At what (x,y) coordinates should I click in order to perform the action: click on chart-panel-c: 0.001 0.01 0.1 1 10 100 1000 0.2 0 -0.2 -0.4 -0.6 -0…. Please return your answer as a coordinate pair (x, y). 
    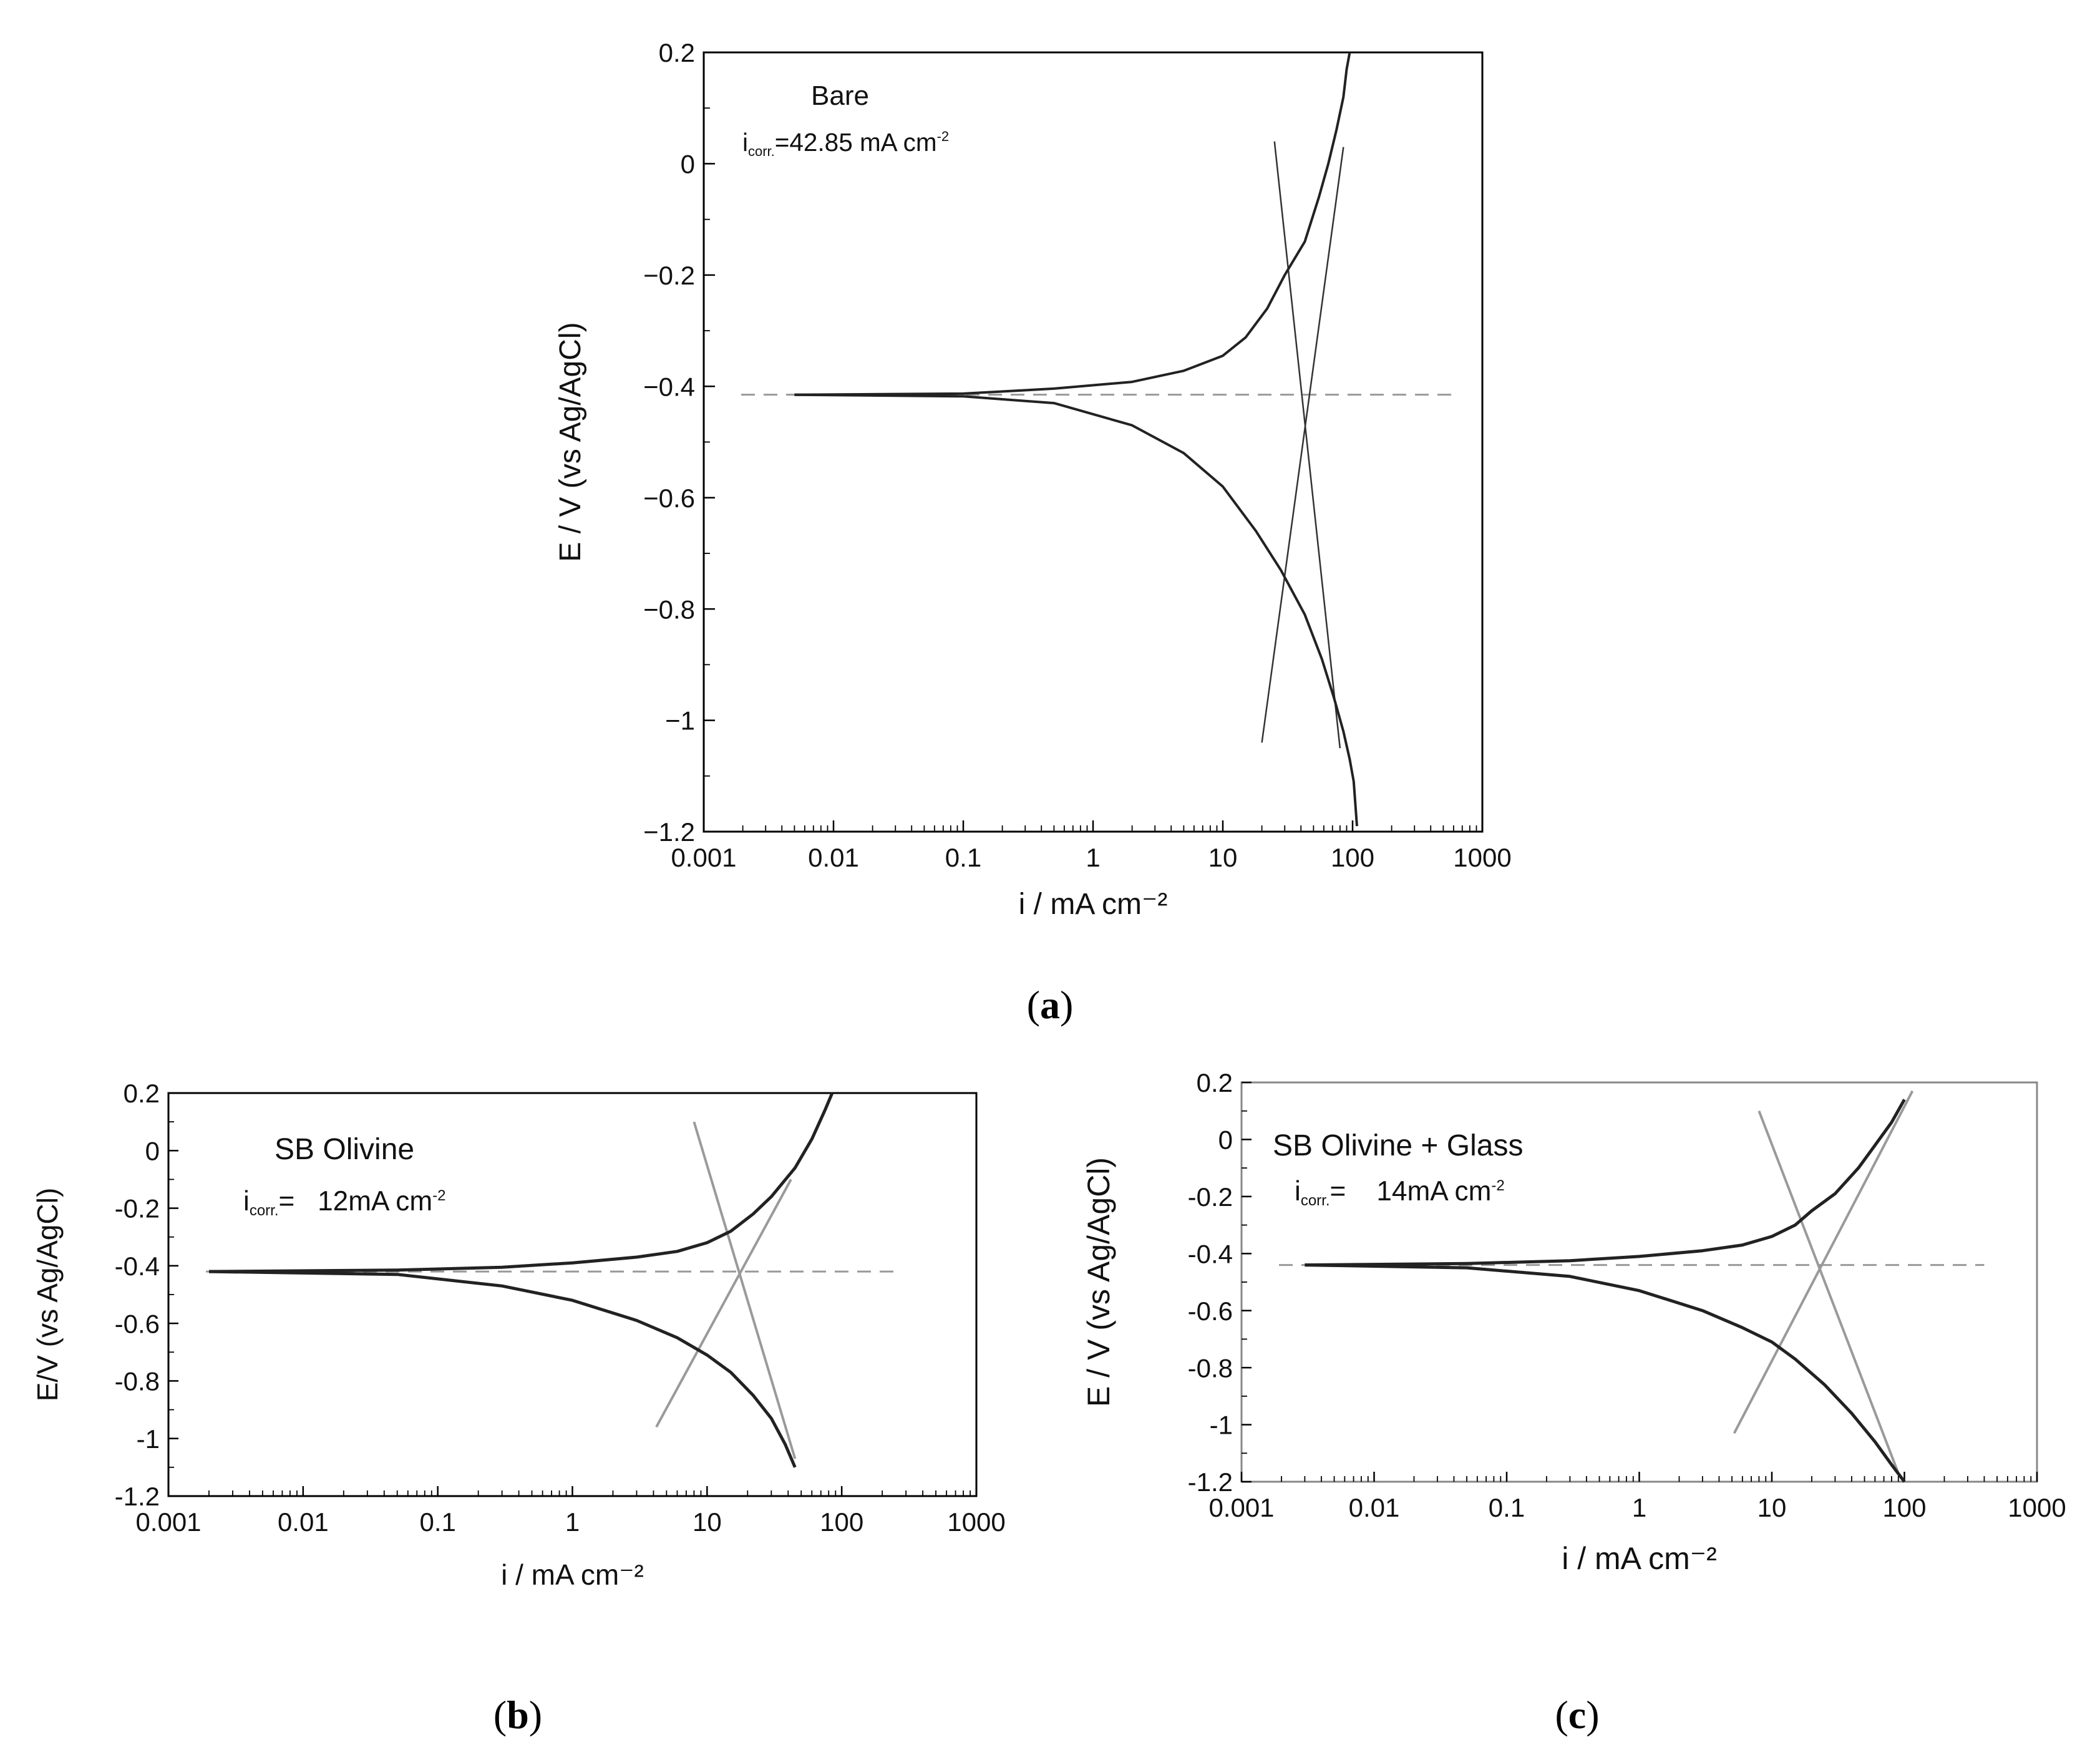
    Looking at the image, I should click on (1573, 1322).